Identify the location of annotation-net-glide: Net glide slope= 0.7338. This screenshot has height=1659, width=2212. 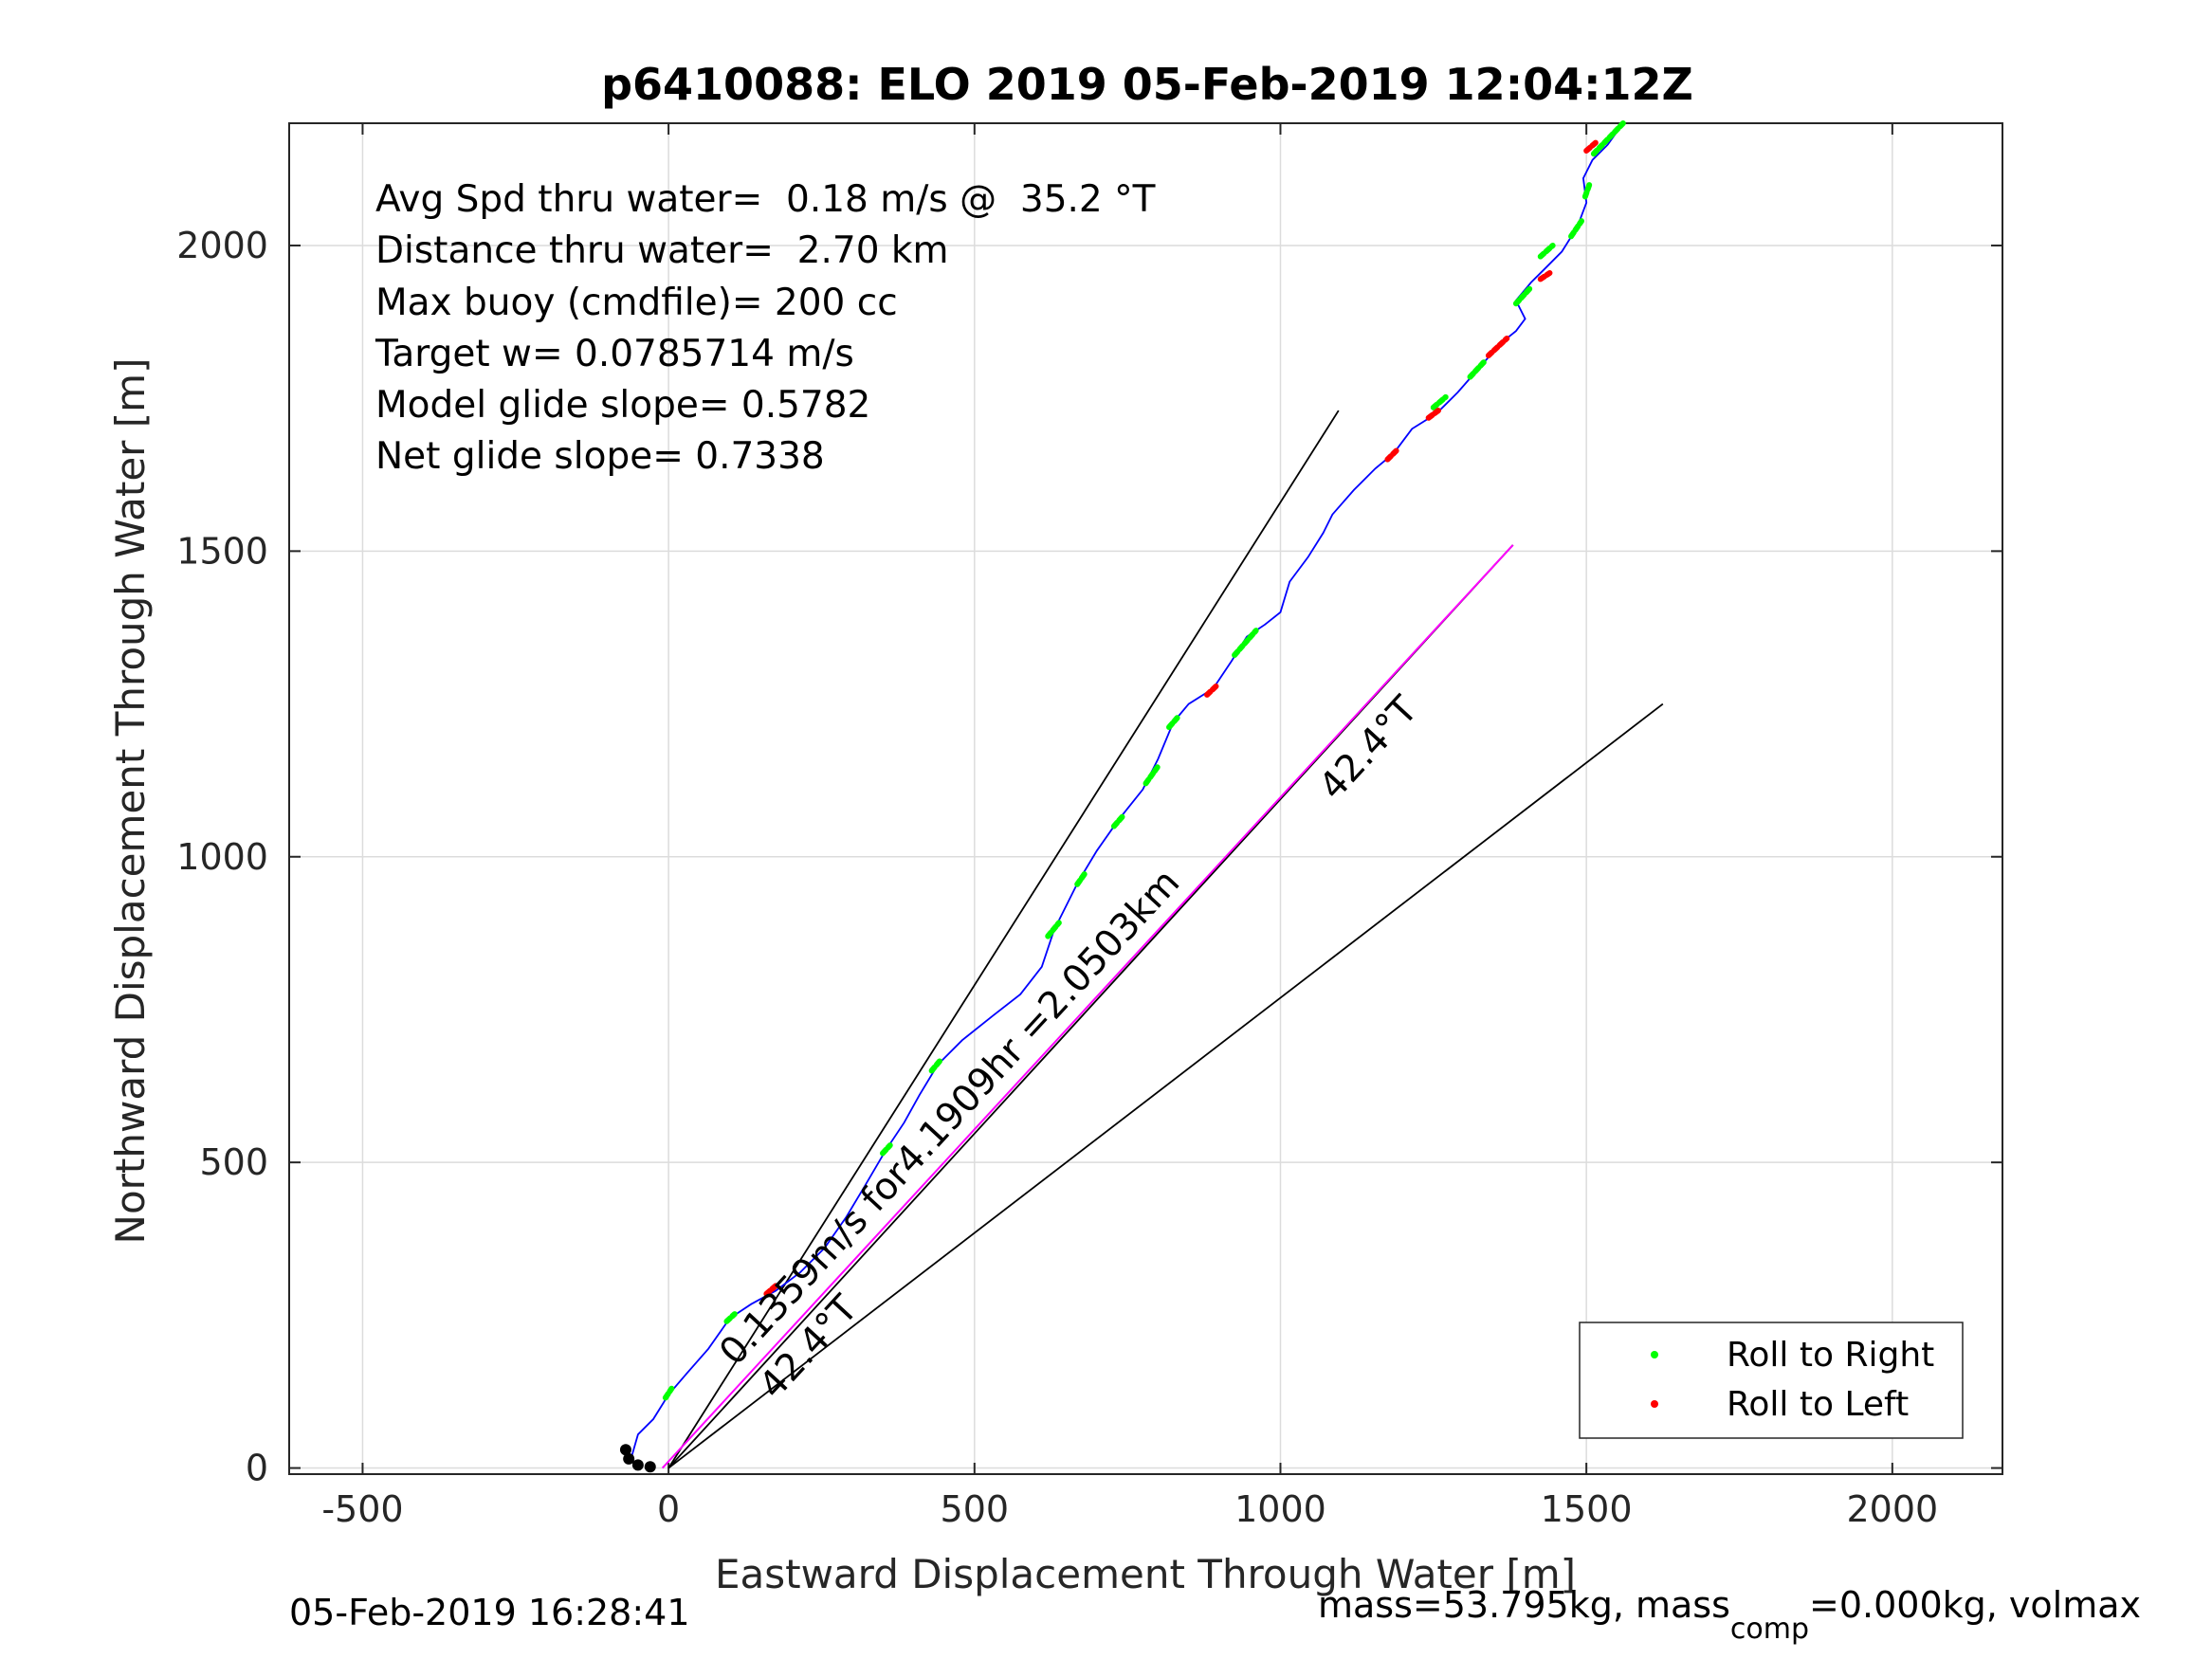
(600, 456).